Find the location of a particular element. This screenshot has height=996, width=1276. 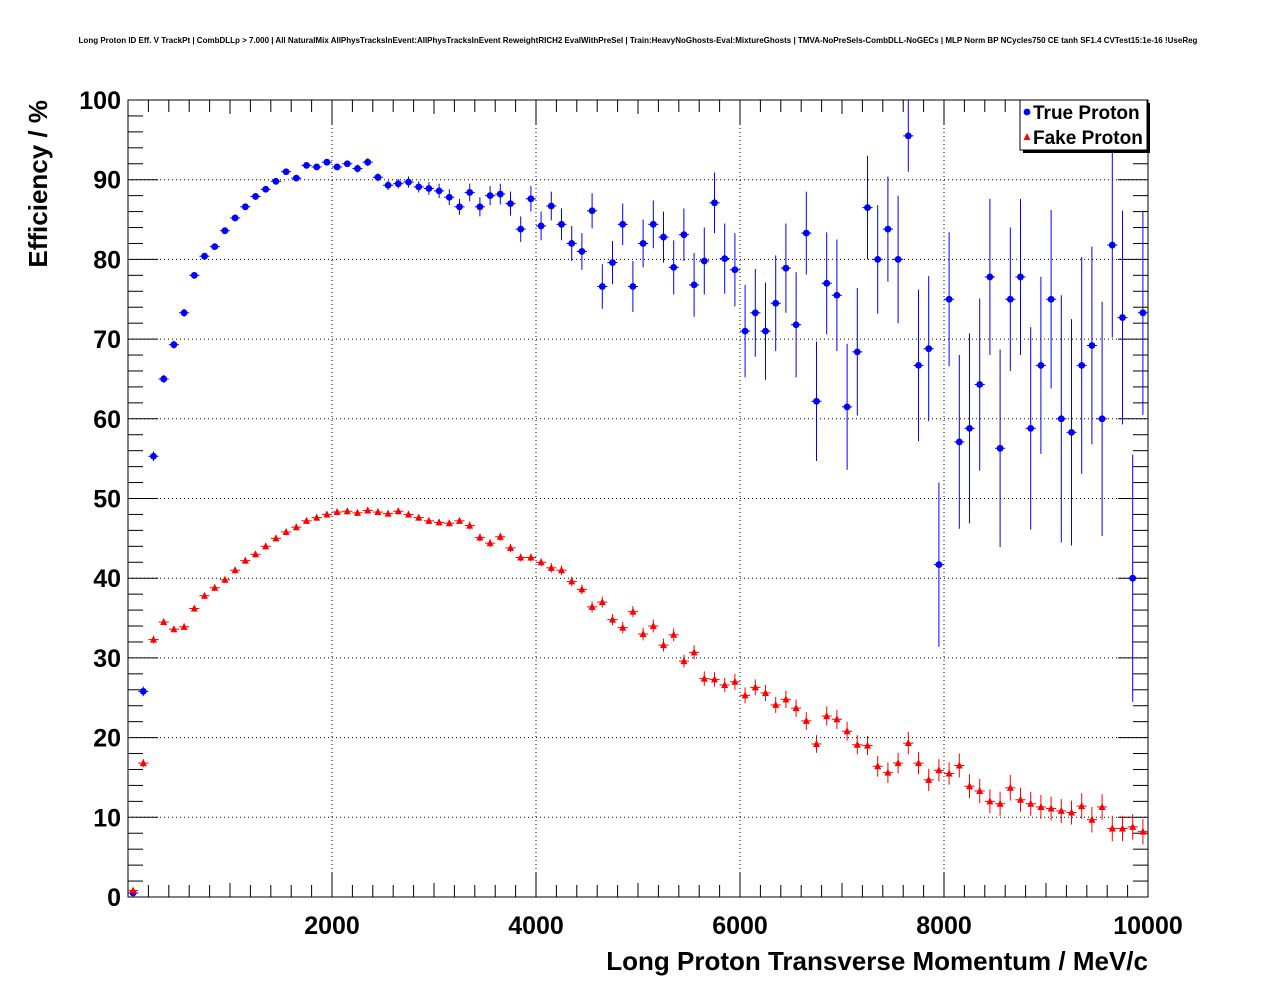

y-tick-label: 30 is located at coordinates (107, 659).